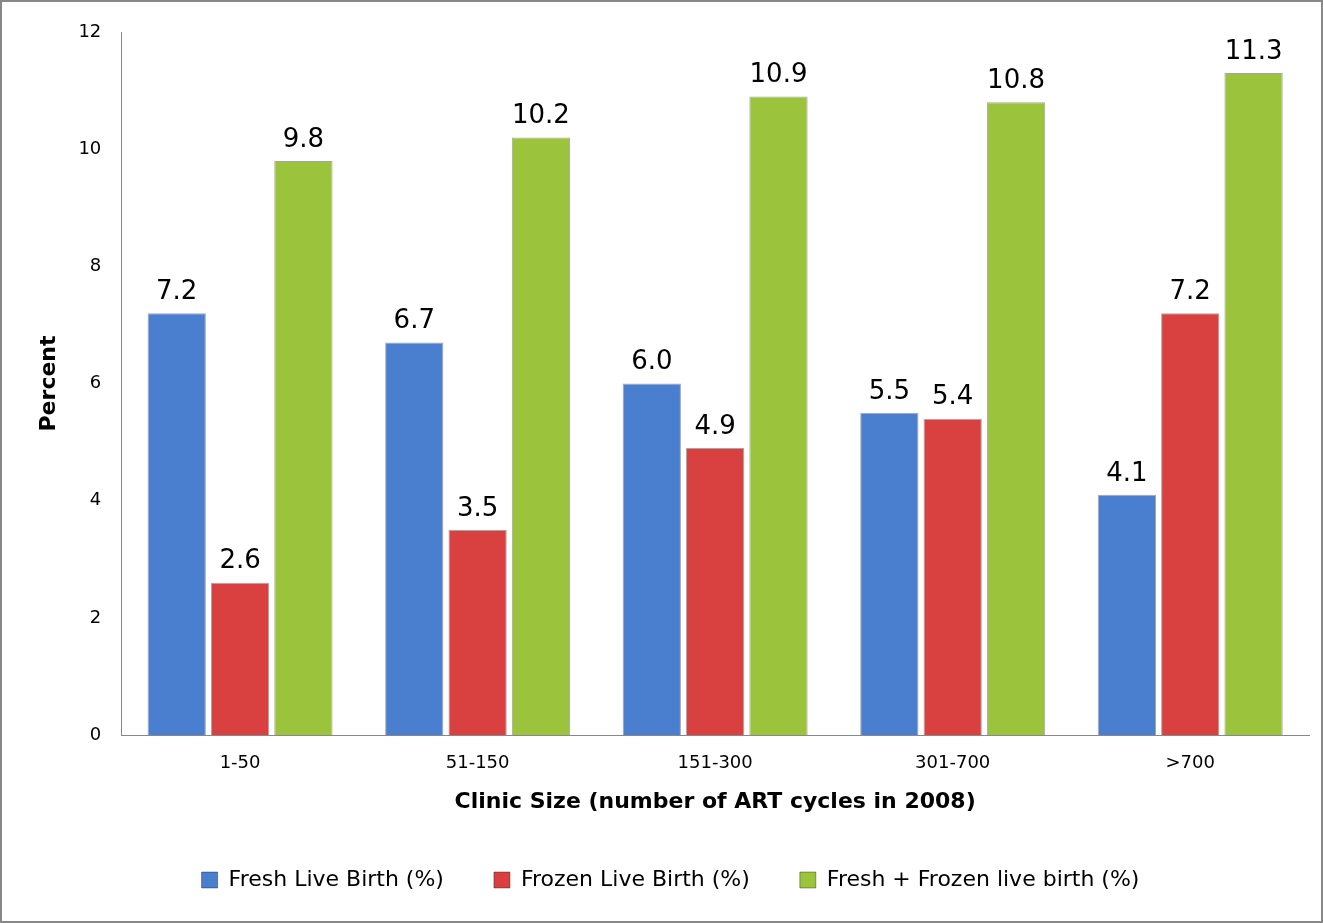 The width and height of the screenshot is (1323, 923). Describe the element at coordinates (90, 147) in the screenshot. I see `y-tick-label: 10` at that location.